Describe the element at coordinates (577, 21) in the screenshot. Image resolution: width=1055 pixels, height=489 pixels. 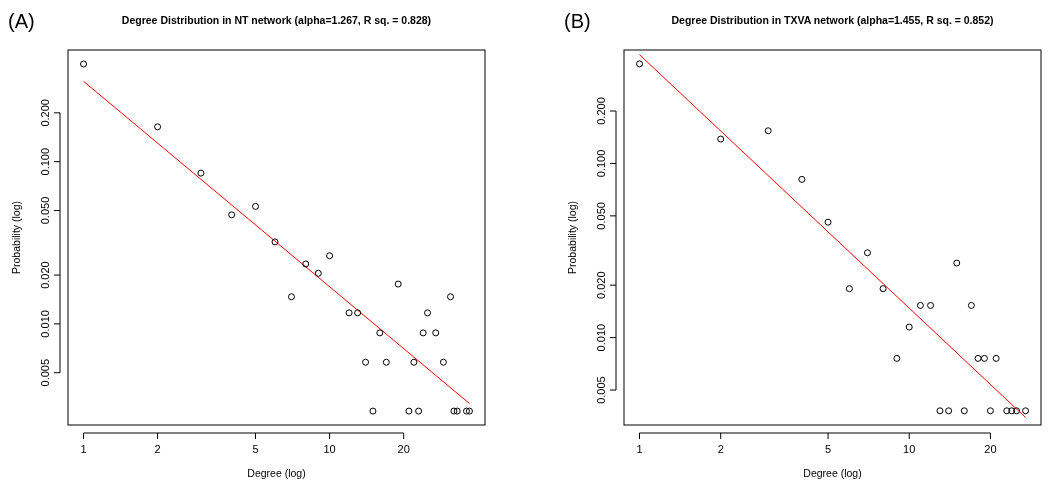
I see `text: (B)` at that location.